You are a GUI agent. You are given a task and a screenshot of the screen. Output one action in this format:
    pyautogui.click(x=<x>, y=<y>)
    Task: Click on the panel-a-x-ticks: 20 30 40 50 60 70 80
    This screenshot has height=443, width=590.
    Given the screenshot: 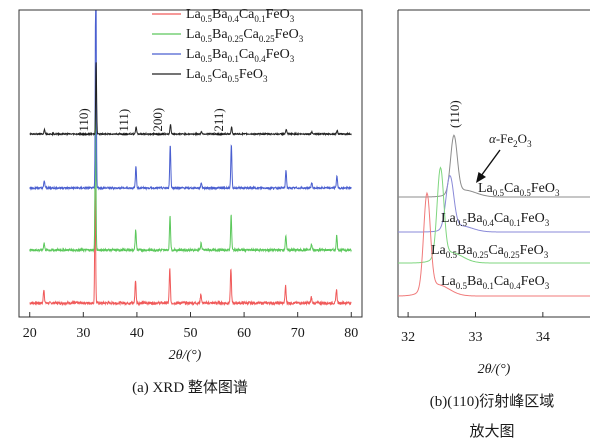 What is the action you would take?
    pyautogui.click(x=190, y=326)
    